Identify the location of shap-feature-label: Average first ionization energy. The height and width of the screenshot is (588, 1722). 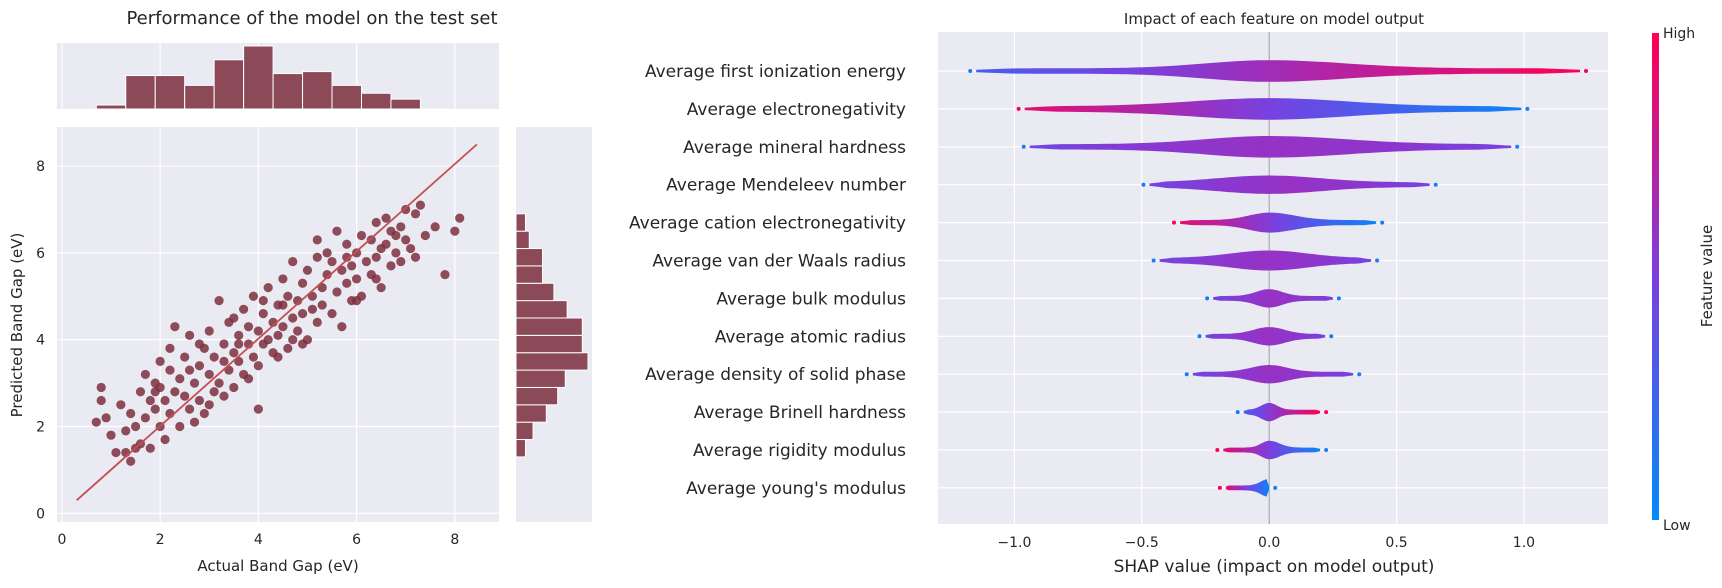
(775, 72).